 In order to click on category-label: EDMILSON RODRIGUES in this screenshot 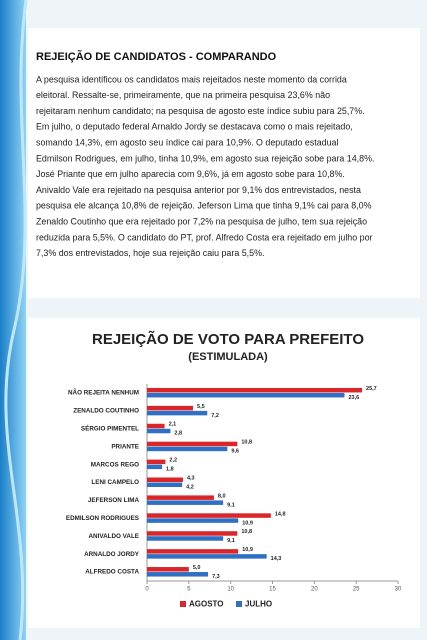, I will do `click(102, 518)`.